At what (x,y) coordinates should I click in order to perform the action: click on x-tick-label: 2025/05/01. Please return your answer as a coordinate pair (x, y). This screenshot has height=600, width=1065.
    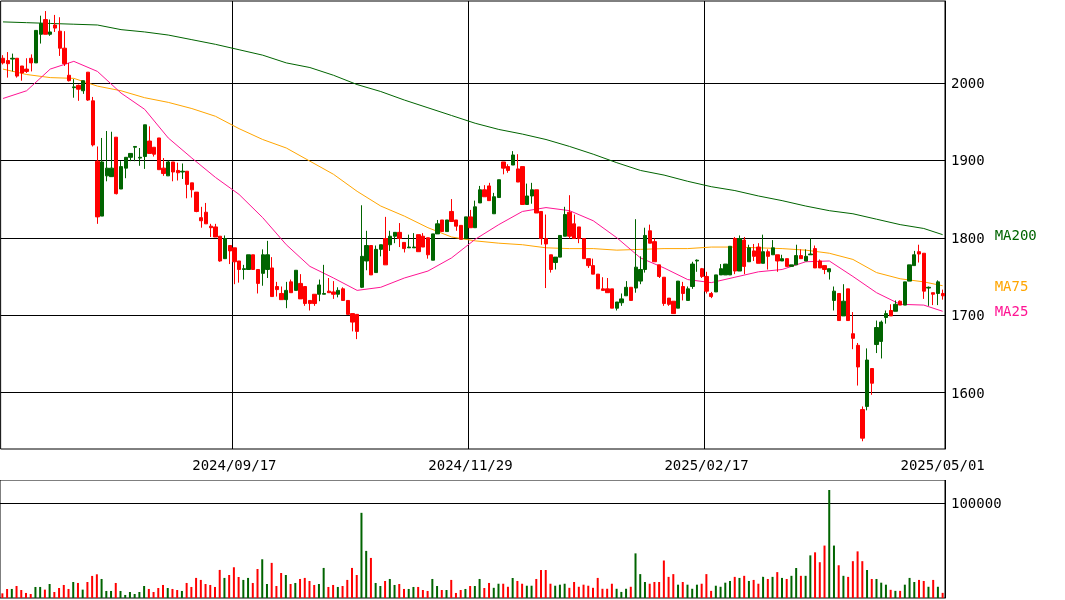
    Looking at the image, I should click on (942, 465).